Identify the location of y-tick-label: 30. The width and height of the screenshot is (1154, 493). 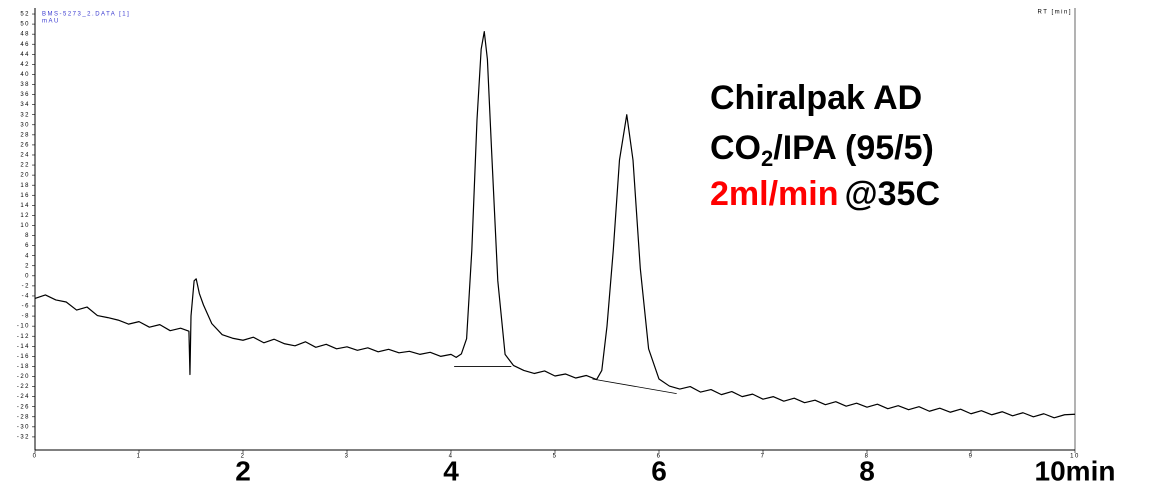
(25, 125).